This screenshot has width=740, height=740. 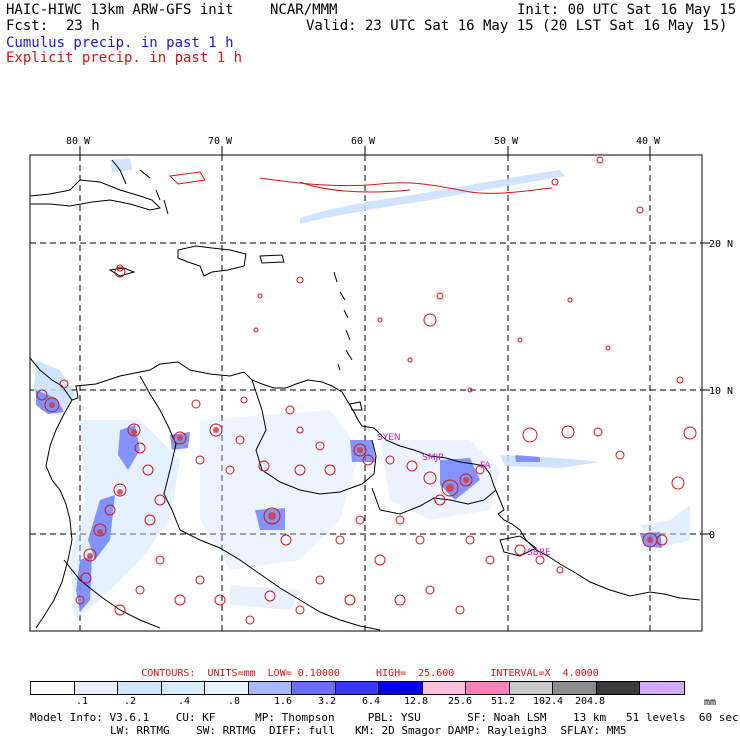 What do you see at coordinates (506, 141) in the screenshot?
I see `lon-label-50w: 50 W` at bounding box center [506, 141].